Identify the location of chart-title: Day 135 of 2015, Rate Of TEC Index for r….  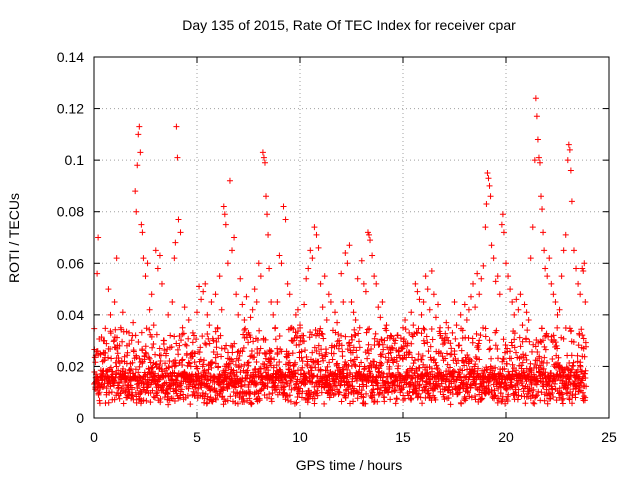
(349, 25).